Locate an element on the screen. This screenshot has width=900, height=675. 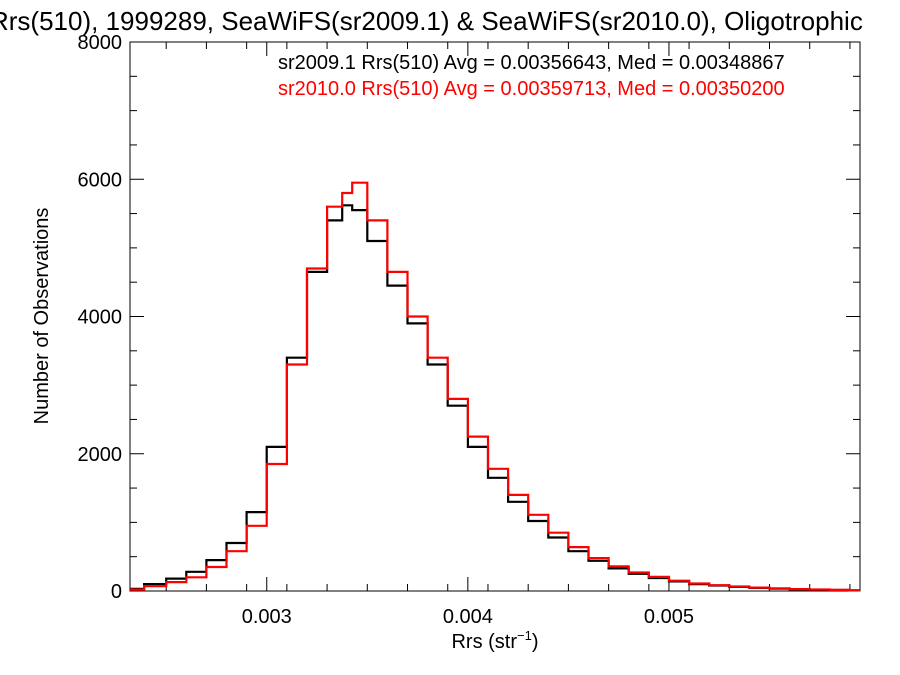
y-tick-label: 0 is located at coordinates (116, 592).